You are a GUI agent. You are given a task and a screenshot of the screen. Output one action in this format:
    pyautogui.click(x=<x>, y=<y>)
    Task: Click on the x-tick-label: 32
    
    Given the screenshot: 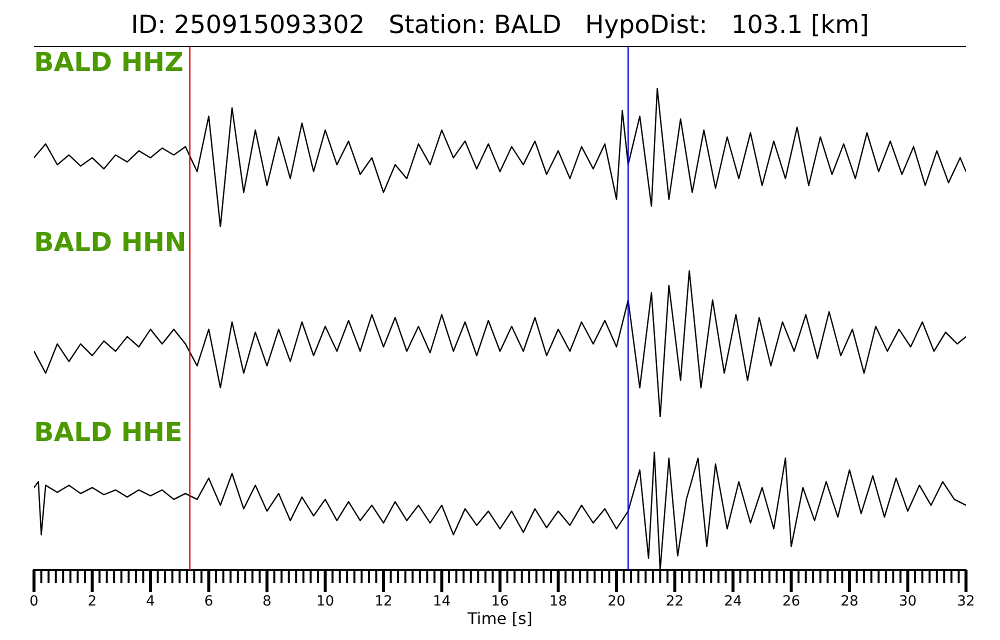 What is the action you would take?
    pyautogui.click(x=966, y=602)
    